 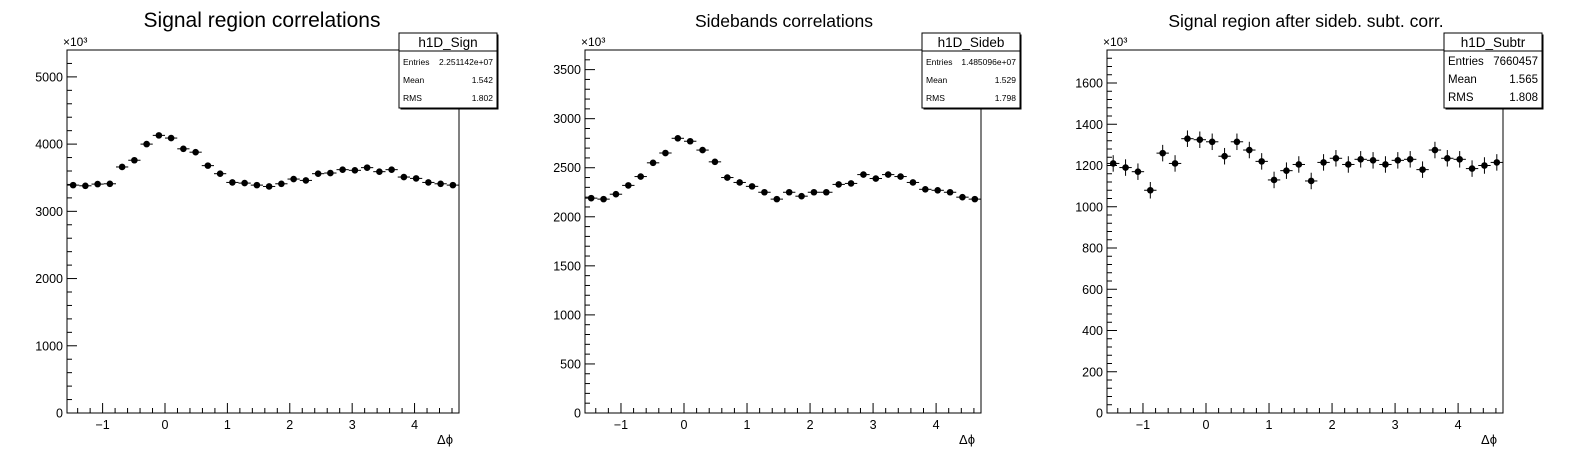 What do you see at coordinates (1493, 42) in the screenshot?
I see `stats-box-name: h1D_Subtr` at bounding box center [1493, 42].